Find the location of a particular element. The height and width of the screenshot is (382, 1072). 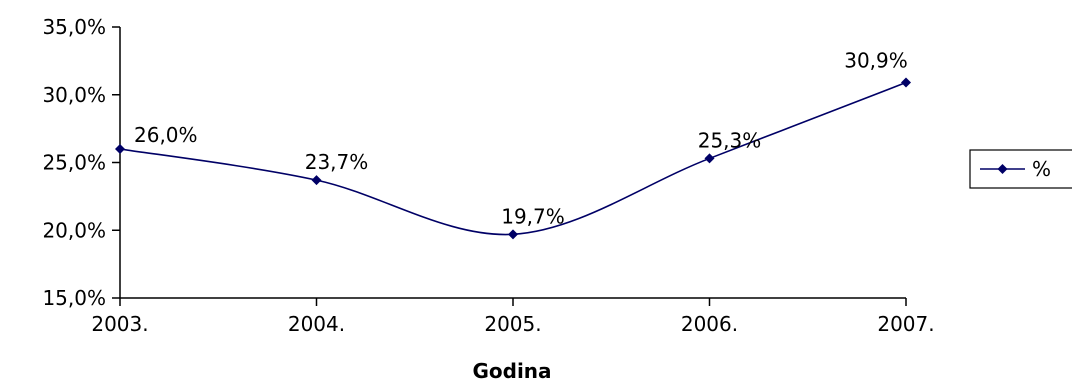

data-label: 19,7% is located at coordinates (533, 216).